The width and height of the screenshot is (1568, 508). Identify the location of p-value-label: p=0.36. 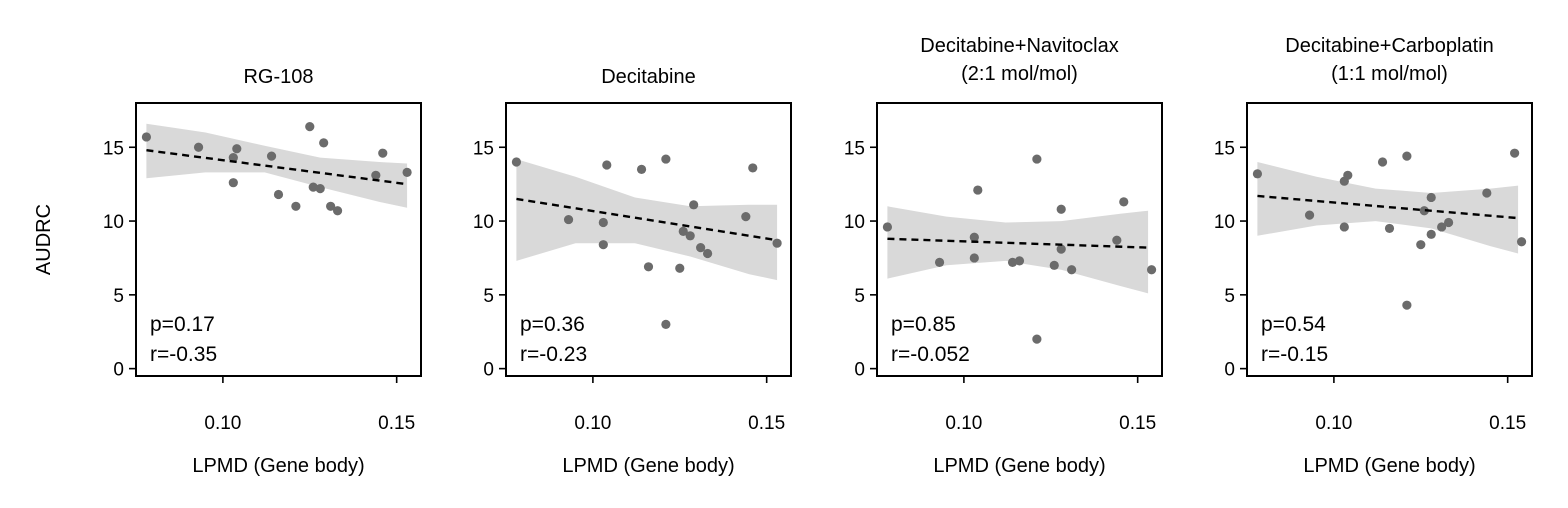
(552, 324).